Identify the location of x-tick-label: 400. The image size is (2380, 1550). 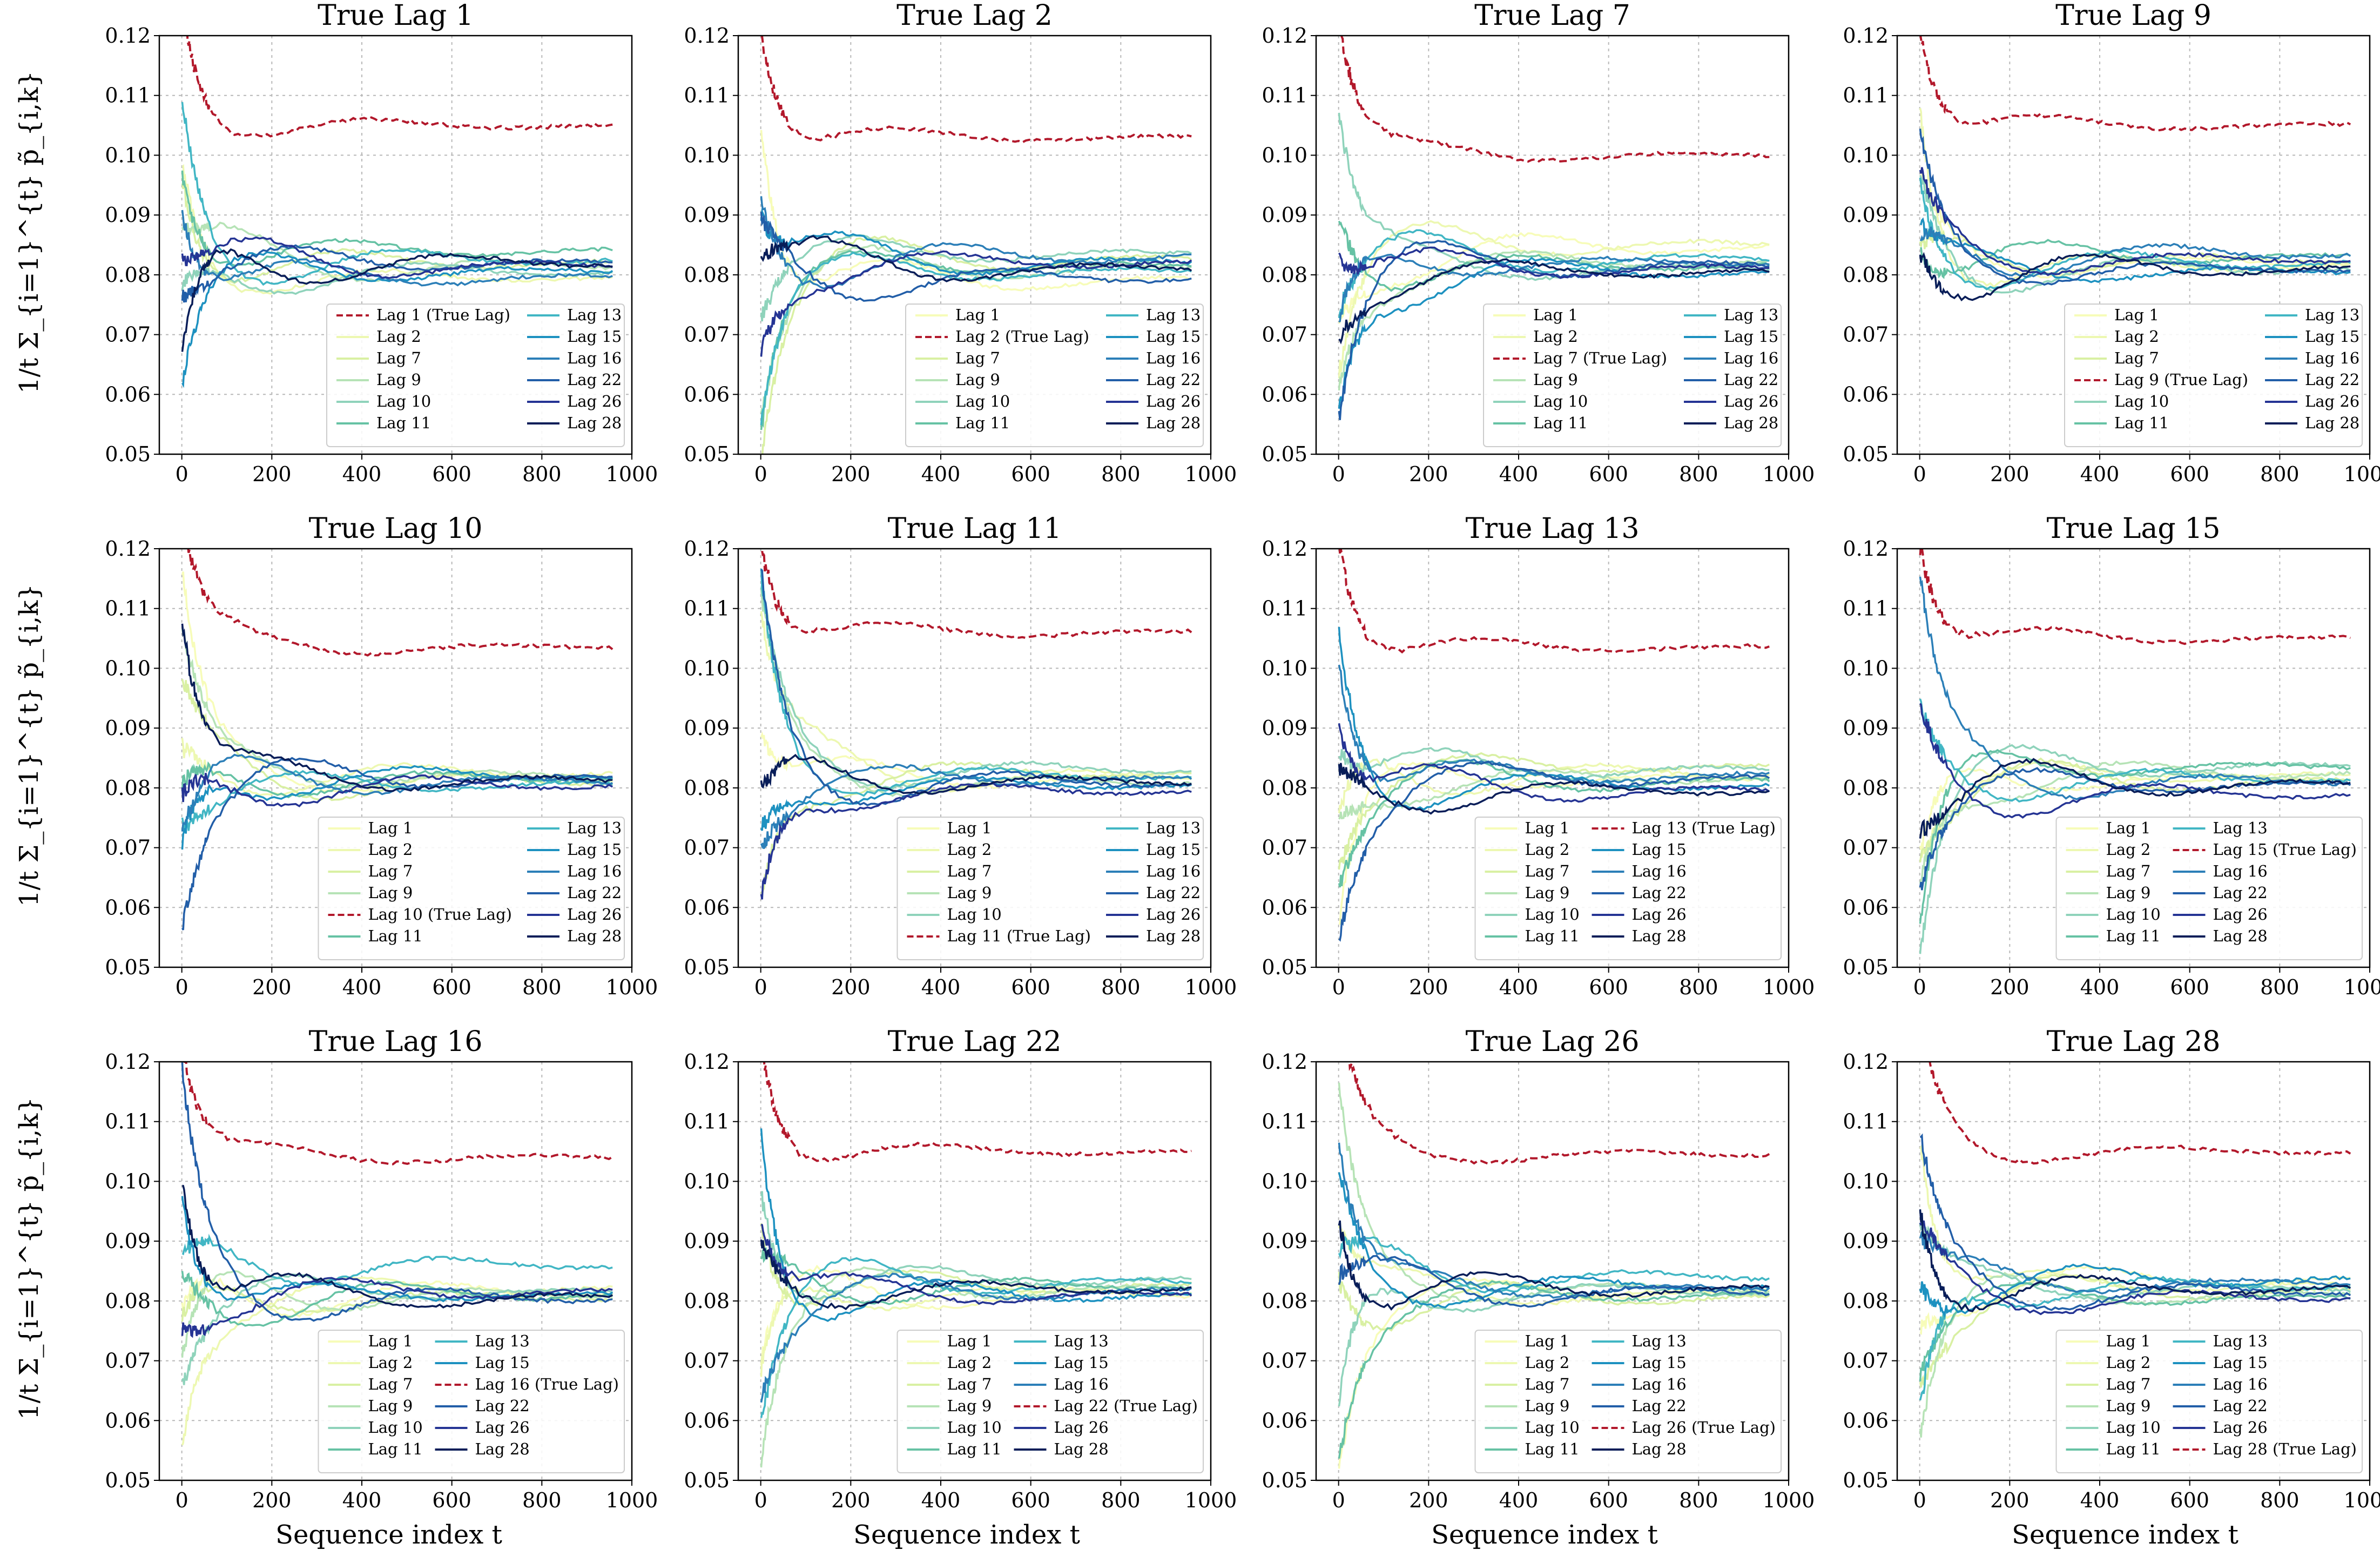
(2100, 1500).